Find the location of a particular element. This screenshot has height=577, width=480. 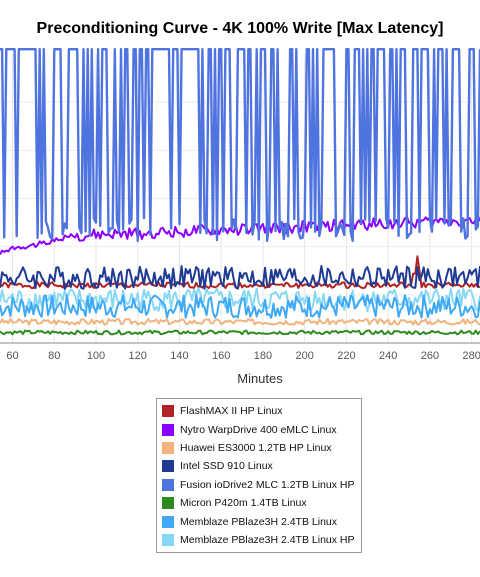

x-tick-label: 180 is located at coordinates (263, 356).